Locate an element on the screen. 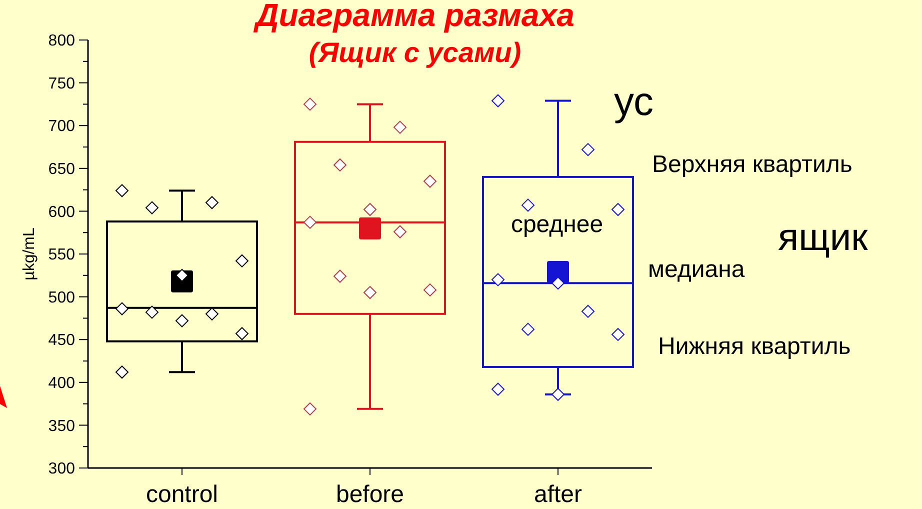 This screenshot has height=509, width=922. text: Нижняя квартиль is located at coordinates (754, 346).